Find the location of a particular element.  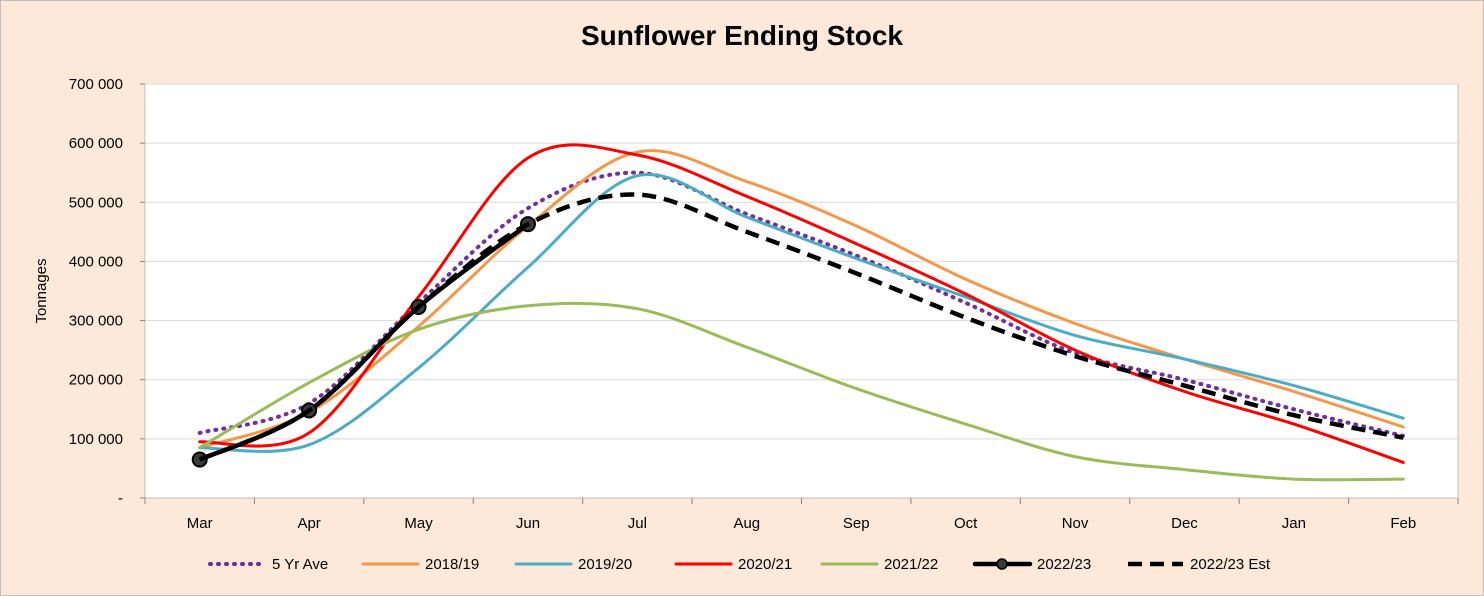

y-tick-label: 100 000 is located at coordinates (96, 439).